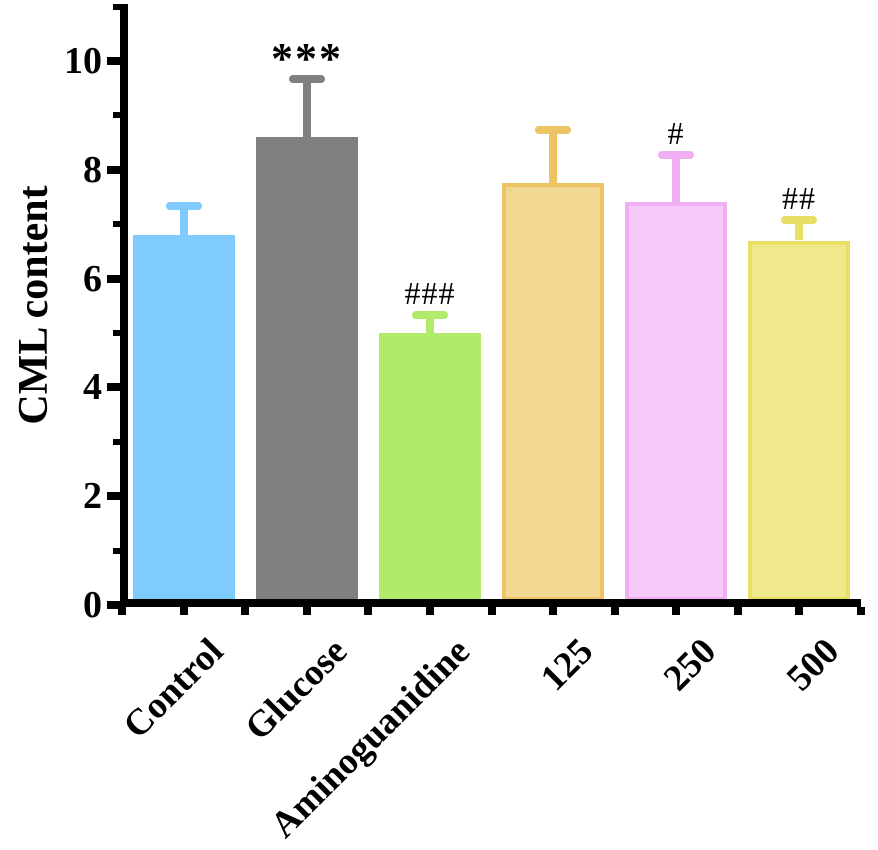 The height and width of the screenshot is (850, 878). Describe the element at coordinates (430, 323) in the screenshot. I see `error-bar-stem-aminoguanidine` at that location.